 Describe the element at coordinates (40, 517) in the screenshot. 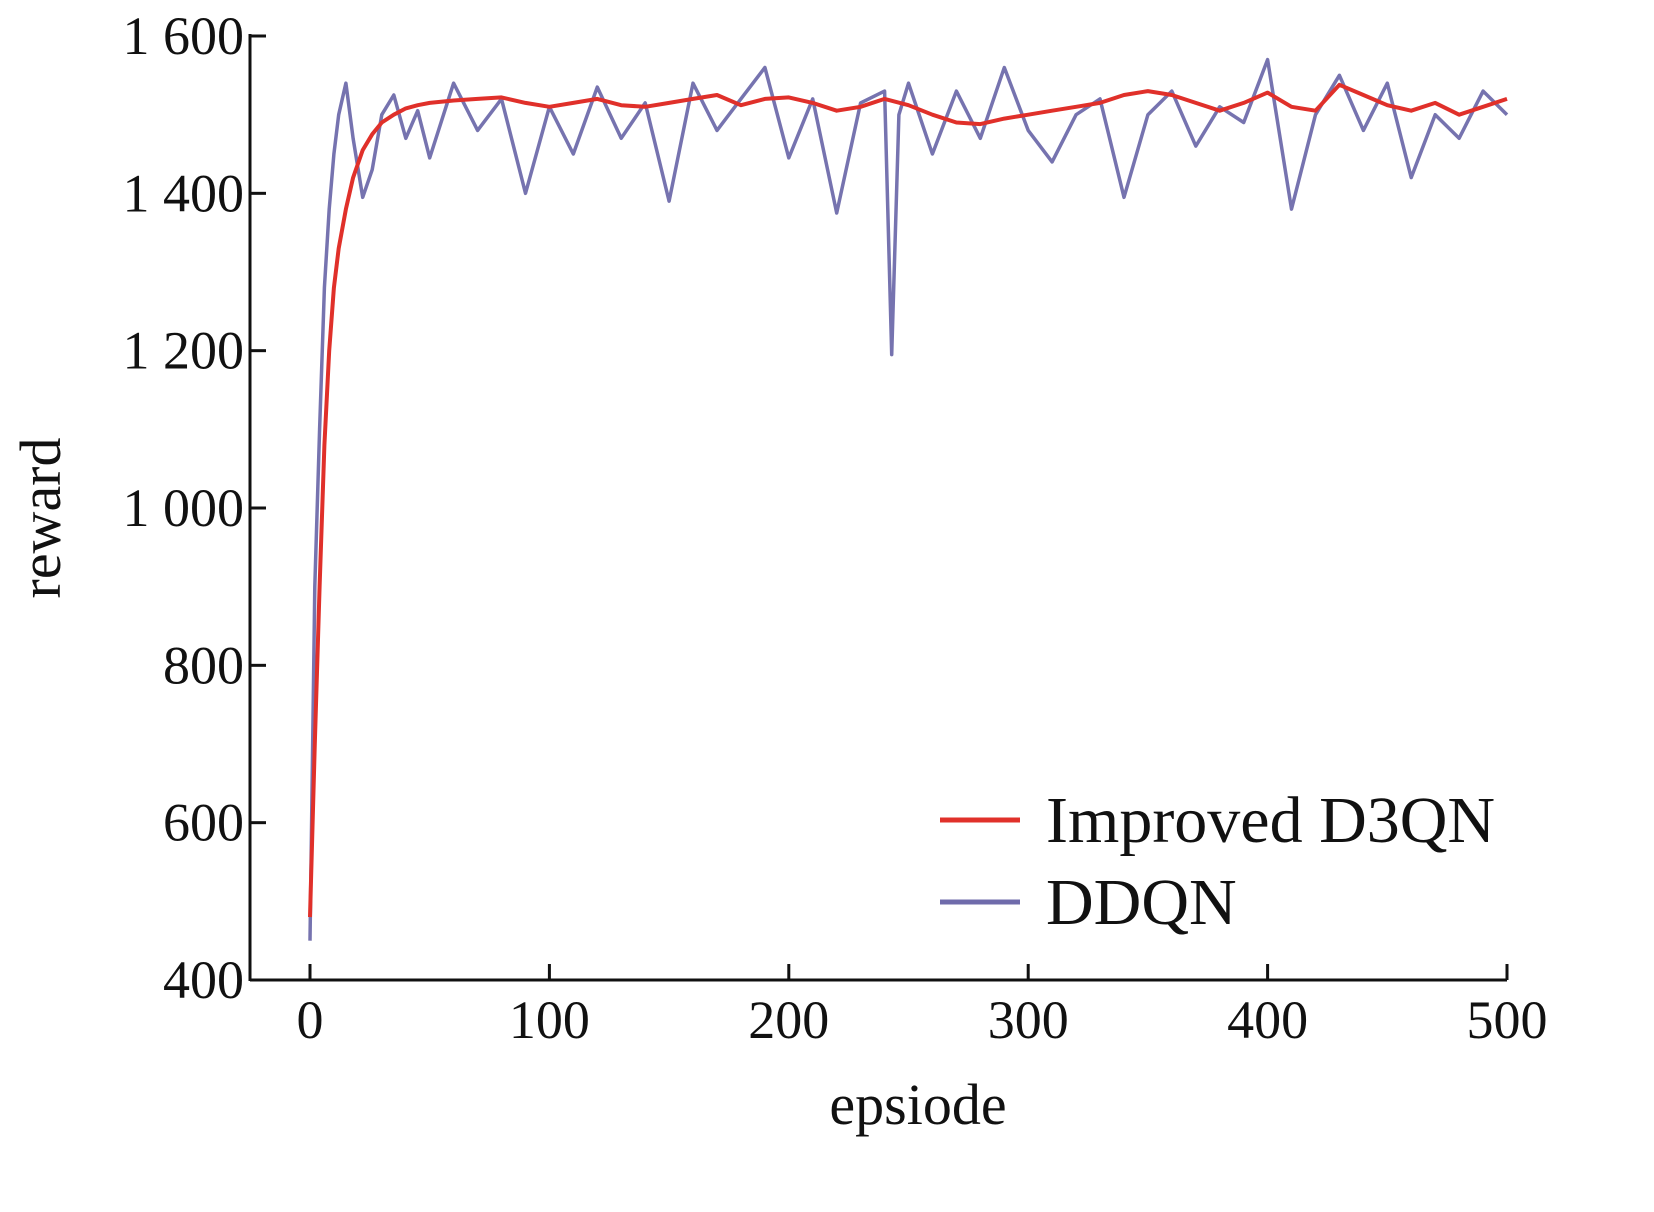

I see `y-axis-title: reward` at that location.